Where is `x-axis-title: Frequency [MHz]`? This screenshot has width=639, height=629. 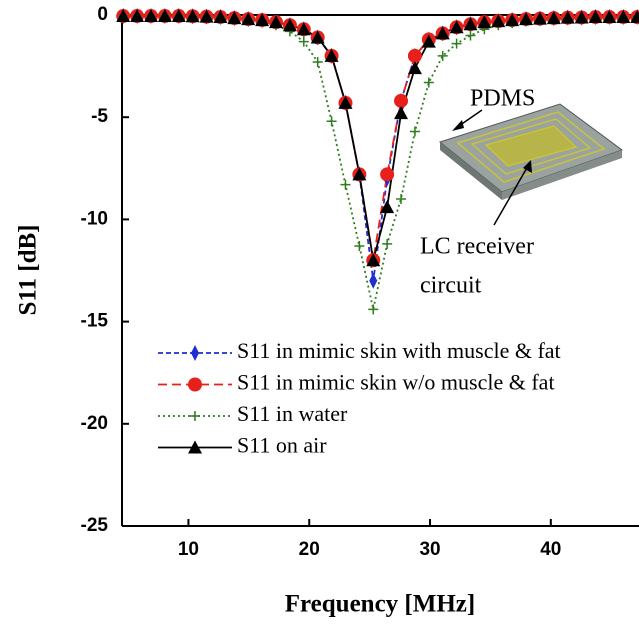 x-axis-title: Frequency [MHz] is located at coordinates (380, 604).